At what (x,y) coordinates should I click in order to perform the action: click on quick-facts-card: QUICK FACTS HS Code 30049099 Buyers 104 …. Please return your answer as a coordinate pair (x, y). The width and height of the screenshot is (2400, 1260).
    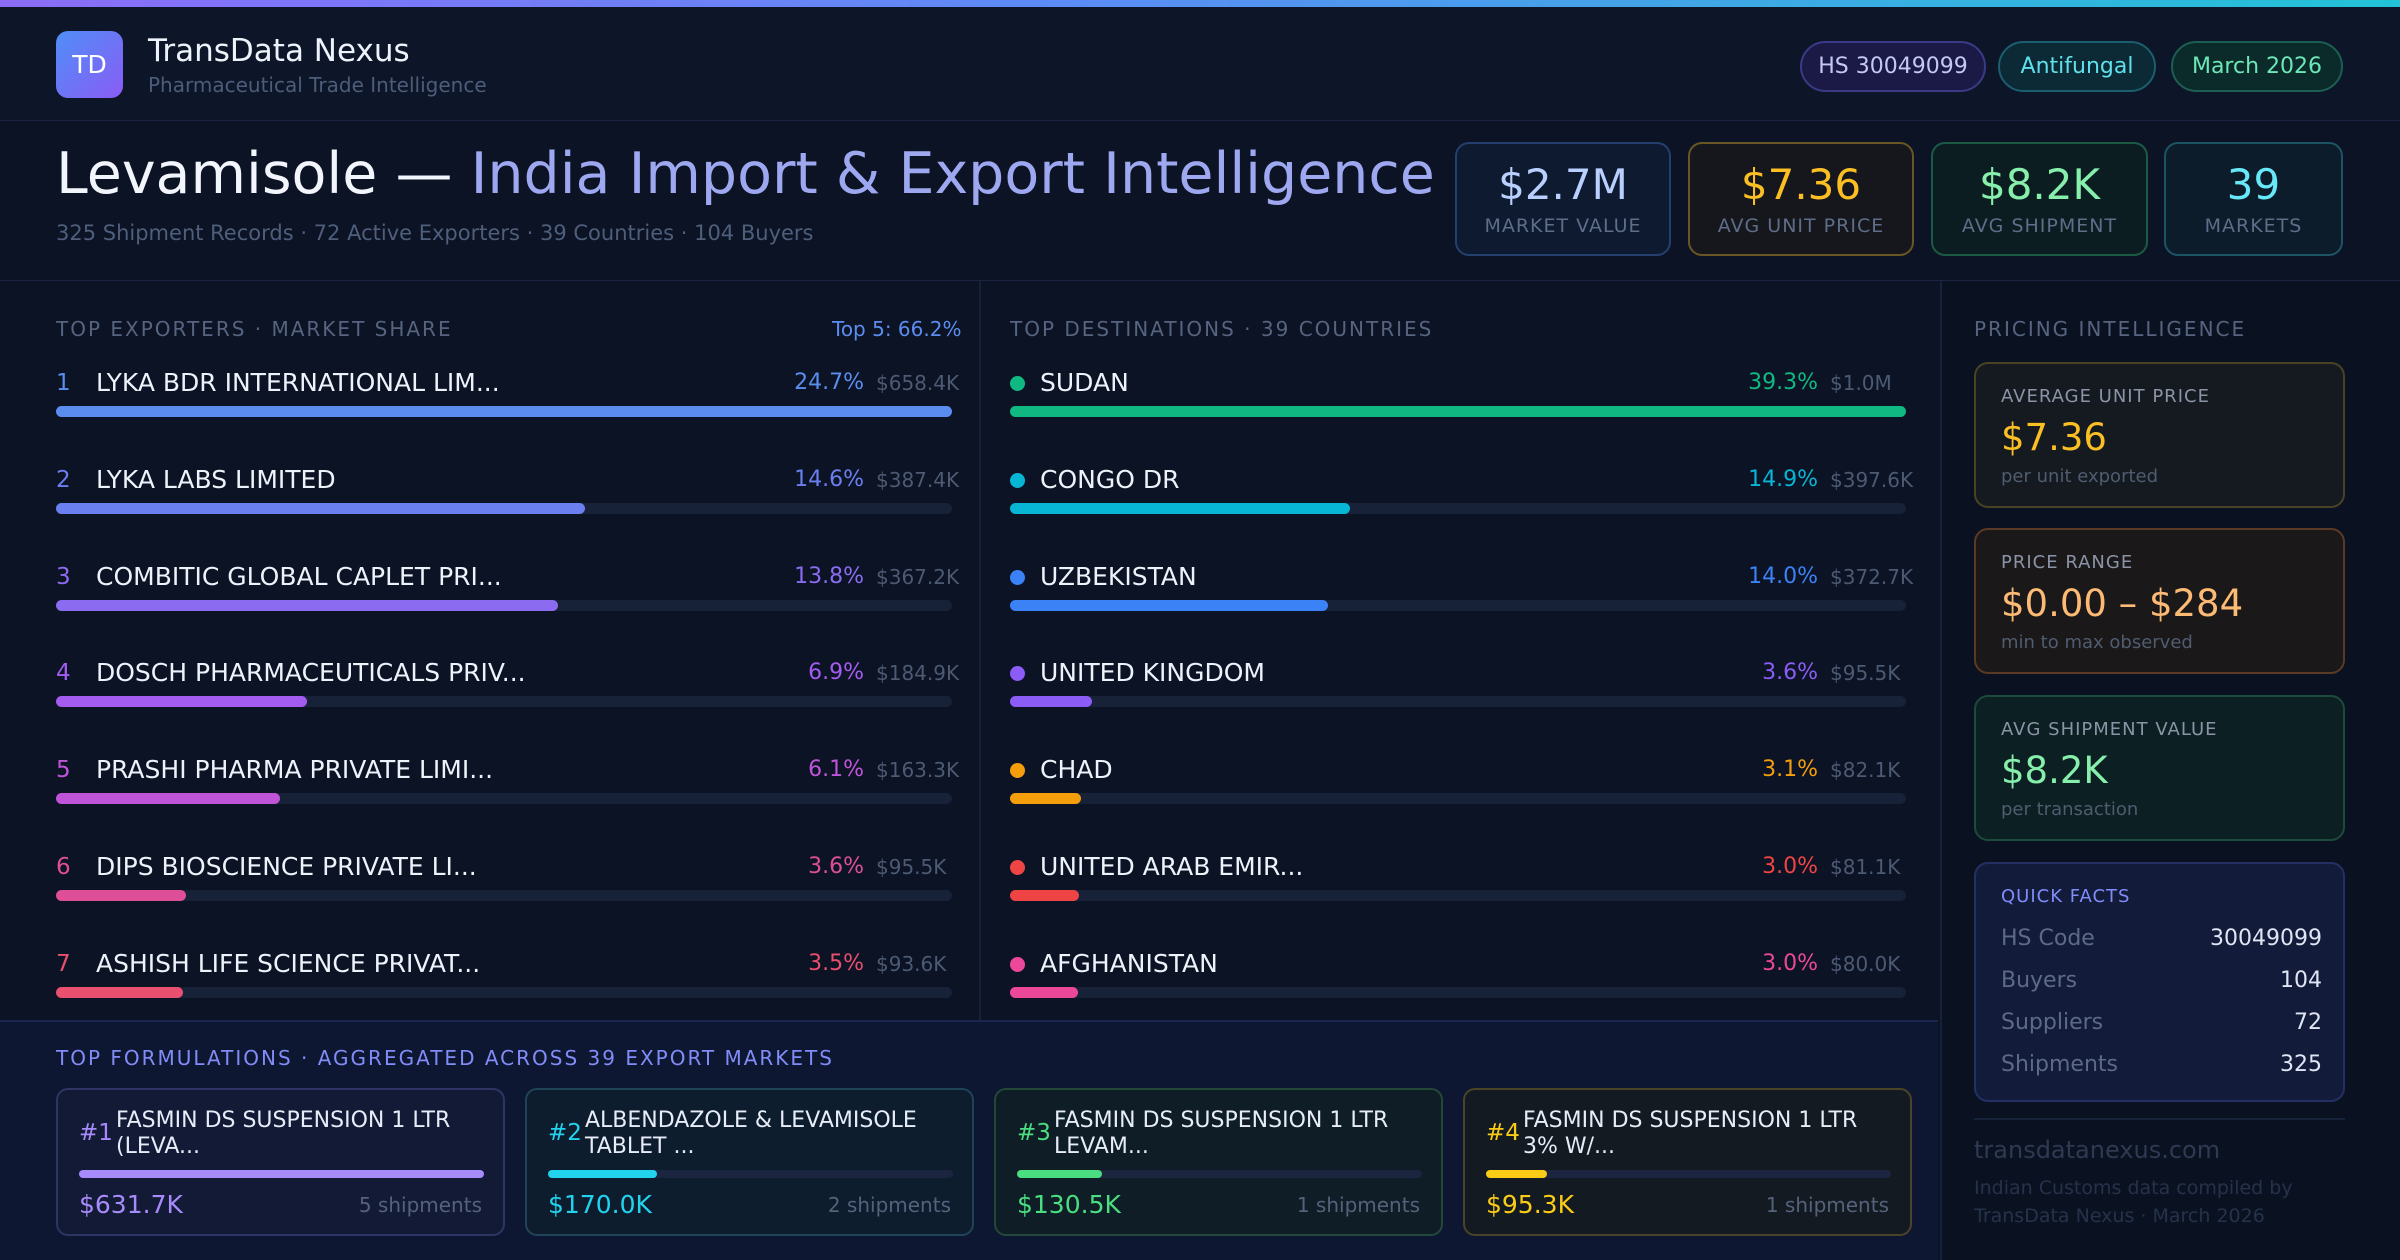
    Looking at the image, I should click on (2159, 982).